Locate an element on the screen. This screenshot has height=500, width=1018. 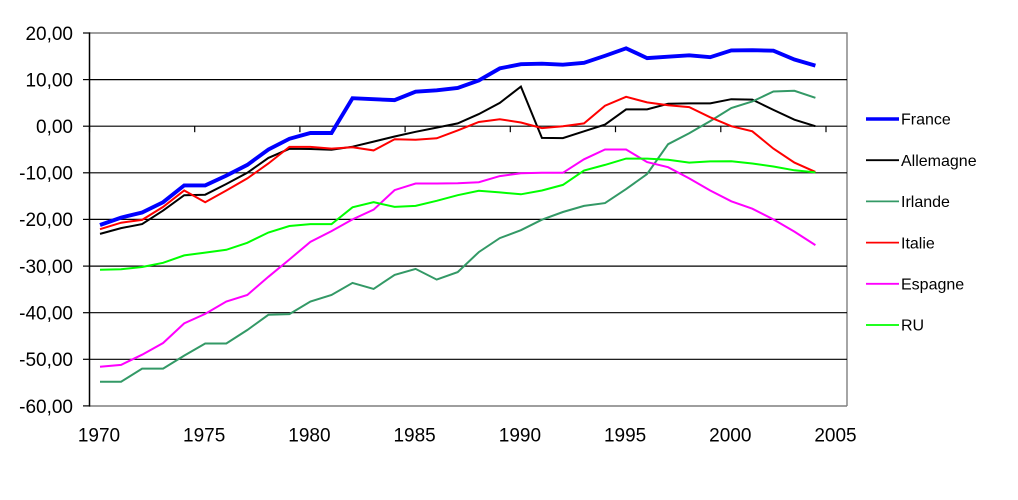
svg-text: 10,00 is located at coordinates (49, 80).